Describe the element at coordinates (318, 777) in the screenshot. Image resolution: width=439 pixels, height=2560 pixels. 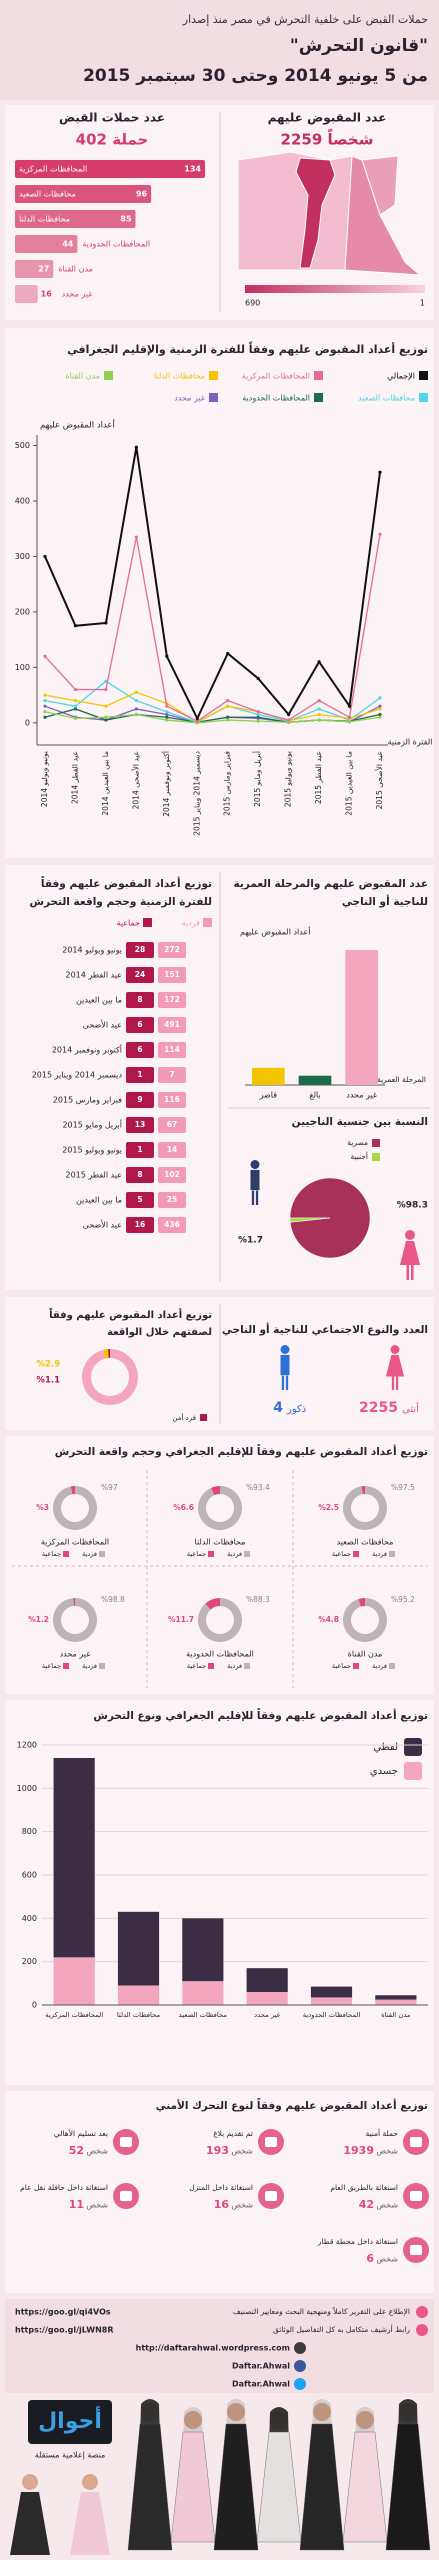
I see `x-tick-label: عيد الفطر 2015` at that location.